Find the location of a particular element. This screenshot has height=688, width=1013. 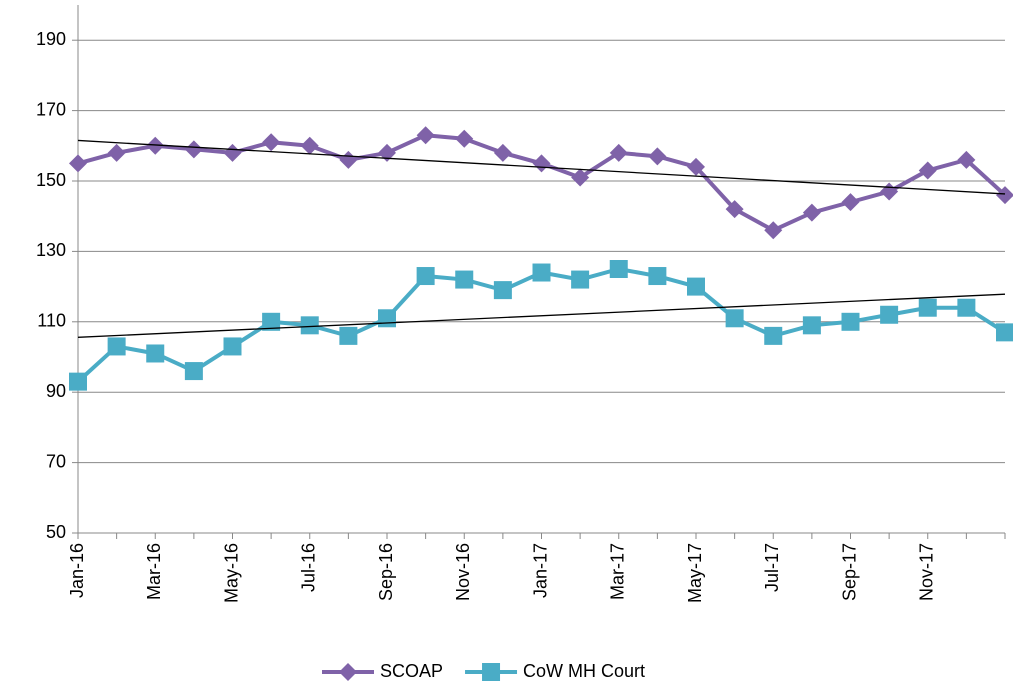

x-tick-label: Mar-16 is located at coordinates (154, 571).